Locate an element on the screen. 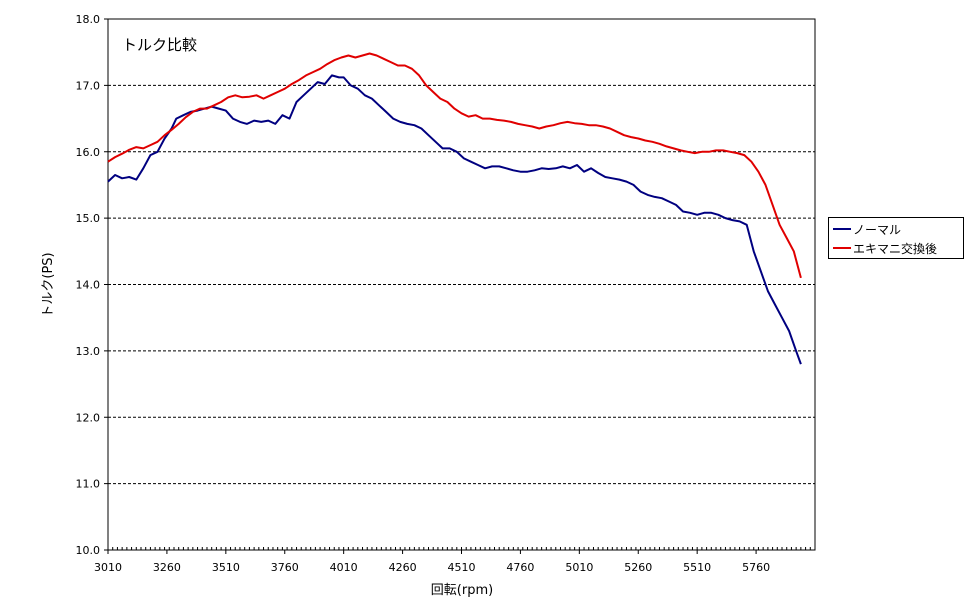 Image resolution: width=970 pixels, height=608 pixels. x-tick-label: 5010 is located at coordinates (579, 567).